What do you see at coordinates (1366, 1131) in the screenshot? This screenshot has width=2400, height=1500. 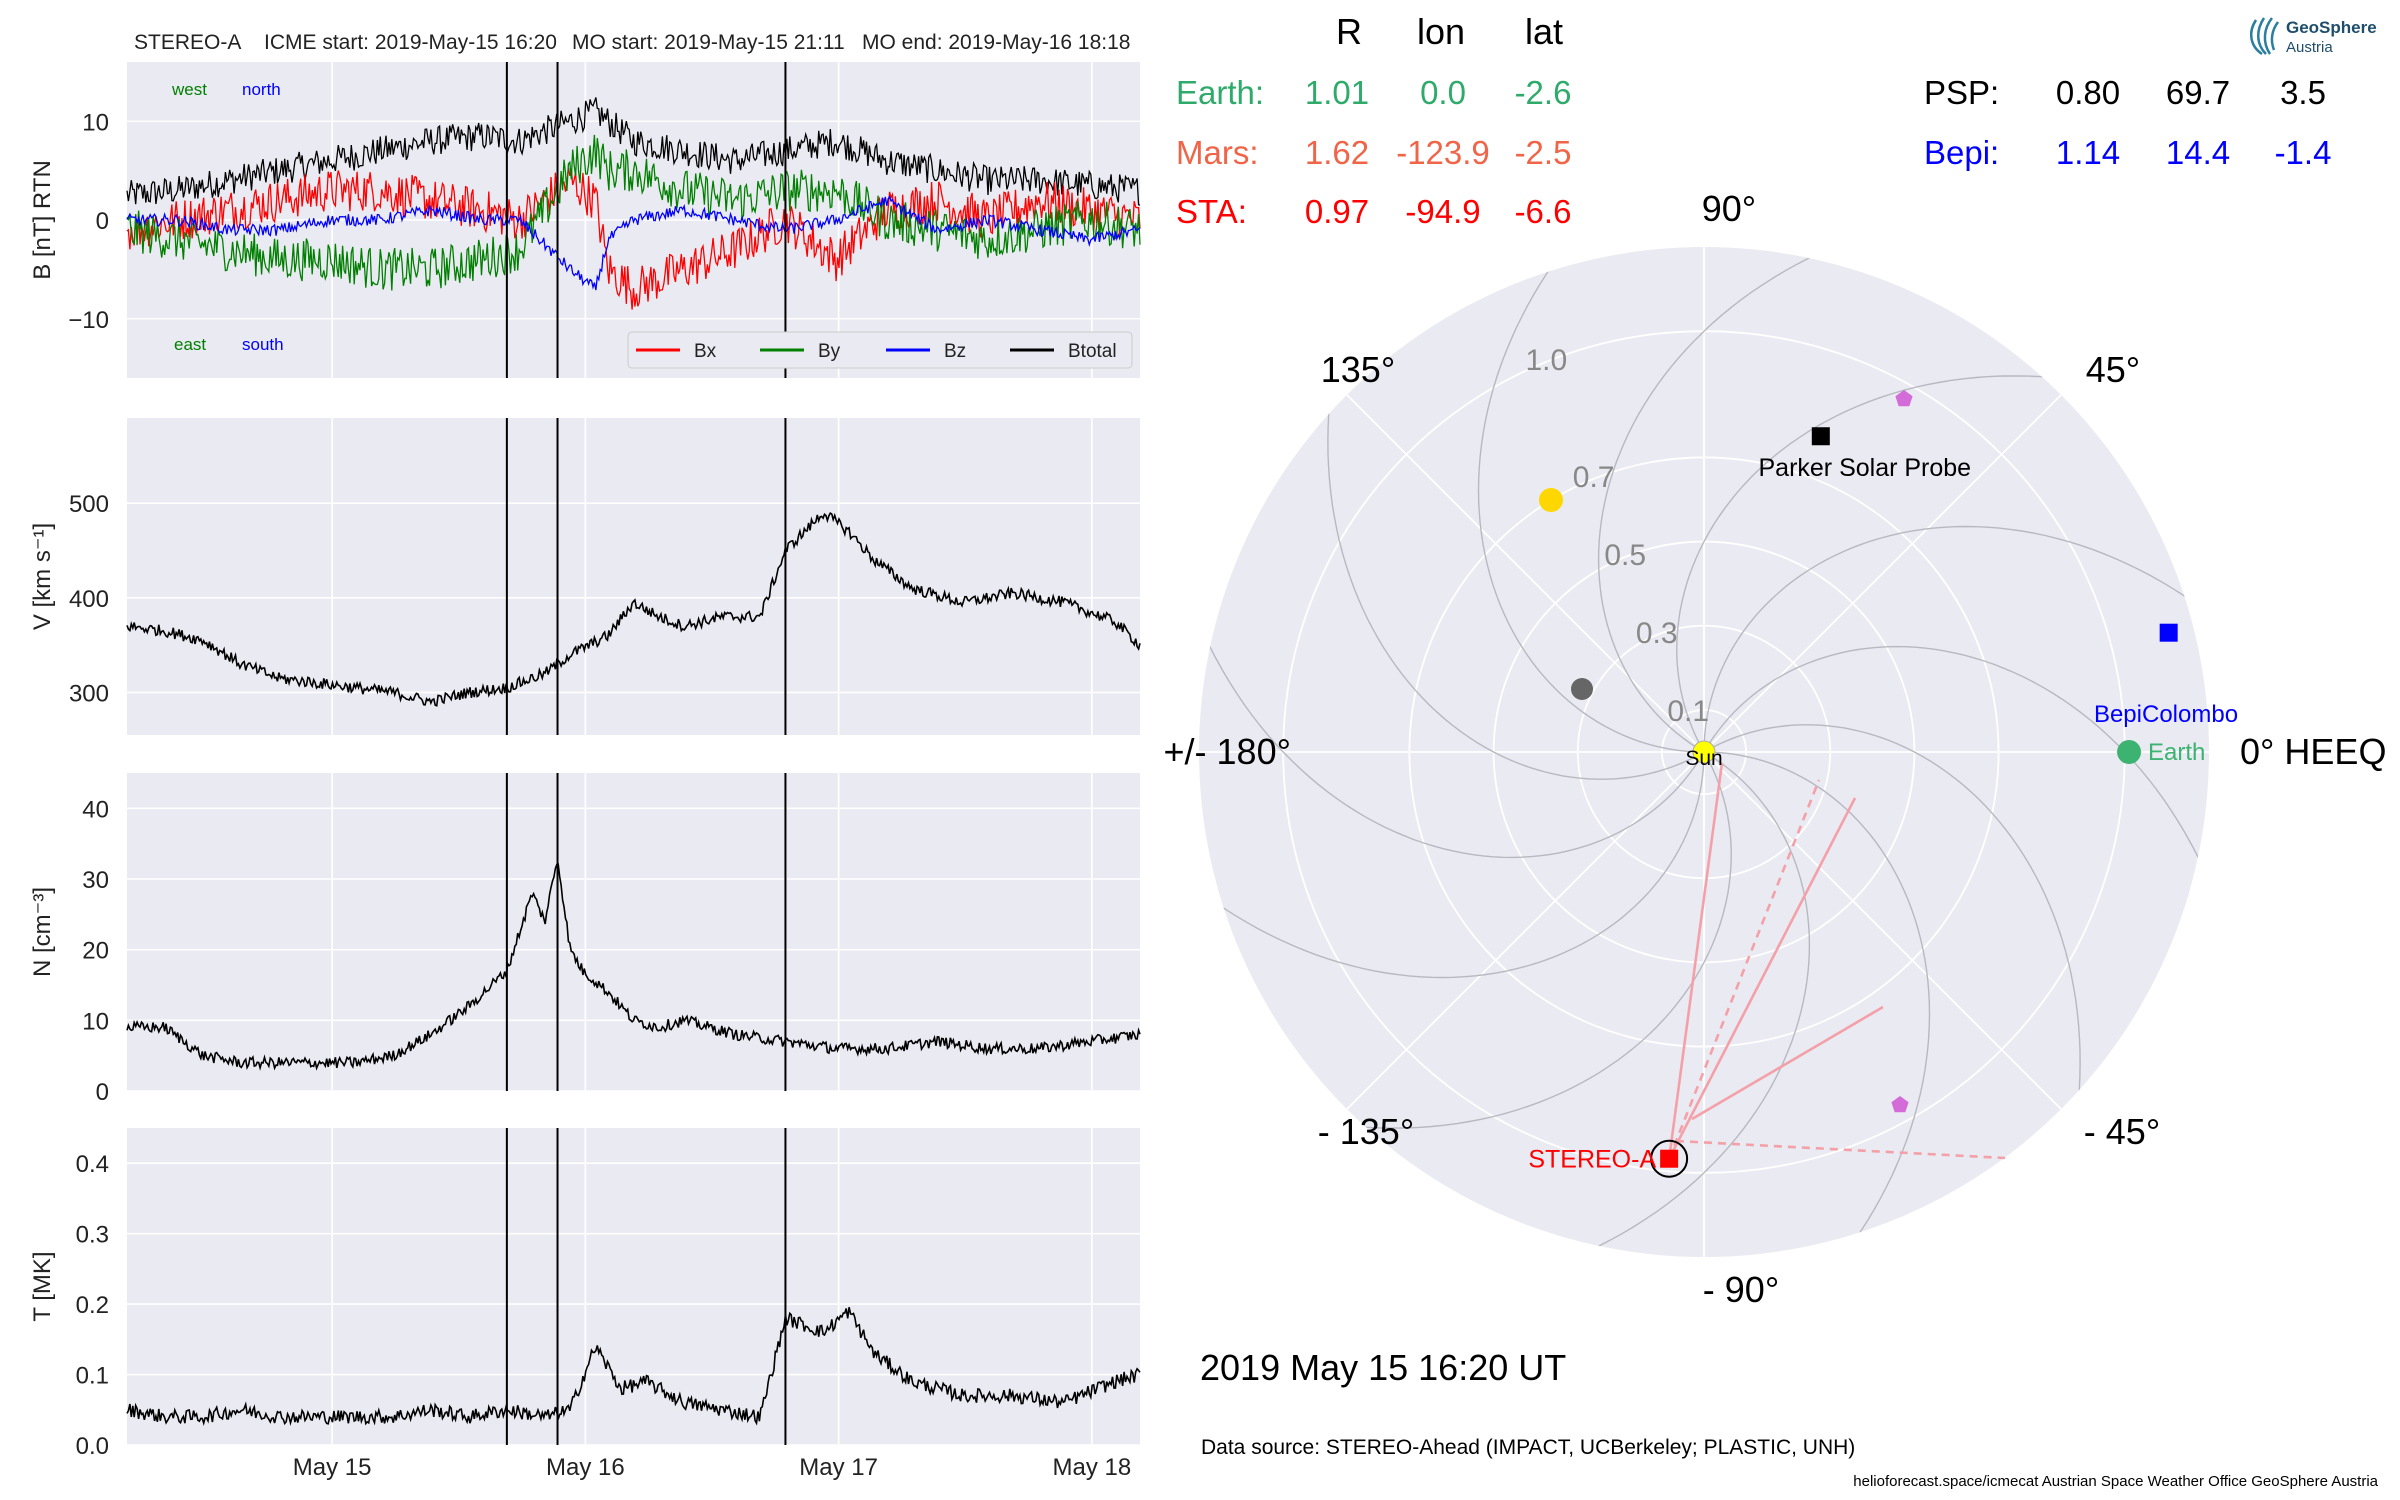 I see `angle-label: - 135°` at bounding box center [1366, 1131].